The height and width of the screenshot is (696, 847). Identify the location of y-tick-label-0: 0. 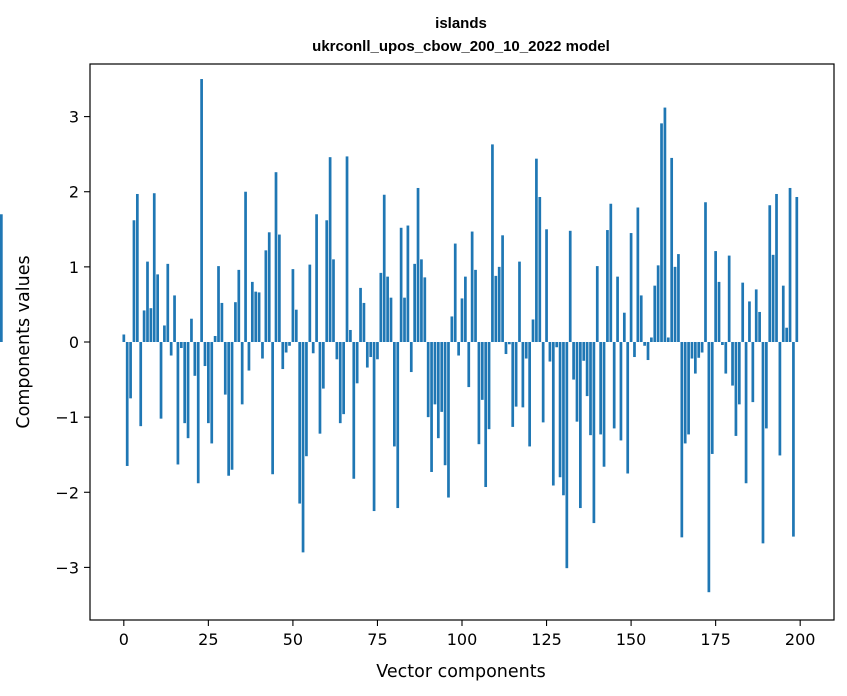
(74, 342).